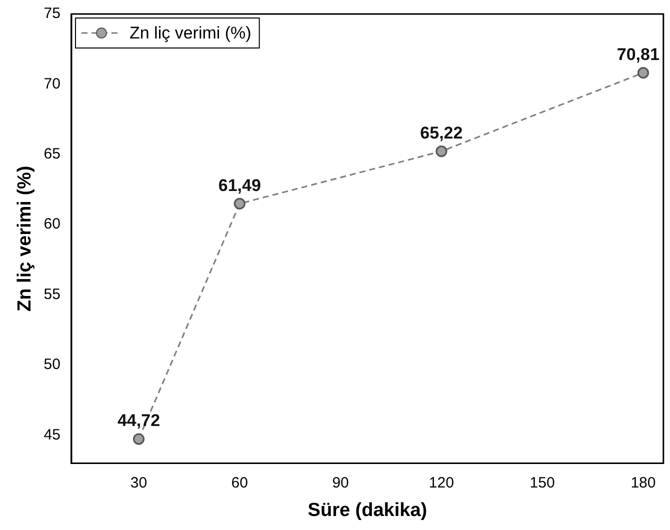 Image resolution: width=670 pixels, height=530 pixels. What do you see at coordinates (52, 294) in the screenshot?
I see `y-tick-label: 55` at bounding box center [52, 294].